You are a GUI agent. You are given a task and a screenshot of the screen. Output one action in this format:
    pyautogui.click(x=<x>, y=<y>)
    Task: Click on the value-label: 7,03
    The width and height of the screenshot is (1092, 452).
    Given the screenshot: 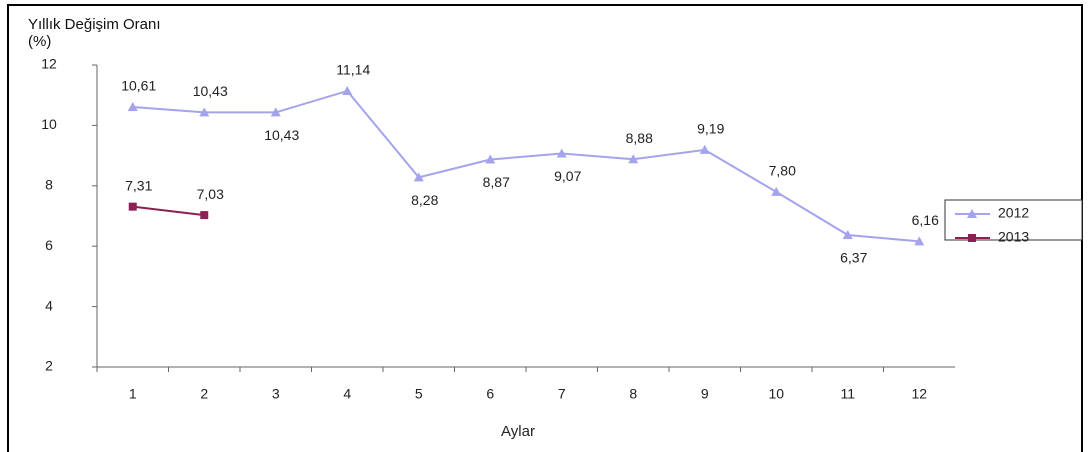 What is the action you would take?
    pyautogui.click(x=210, y=194)
    